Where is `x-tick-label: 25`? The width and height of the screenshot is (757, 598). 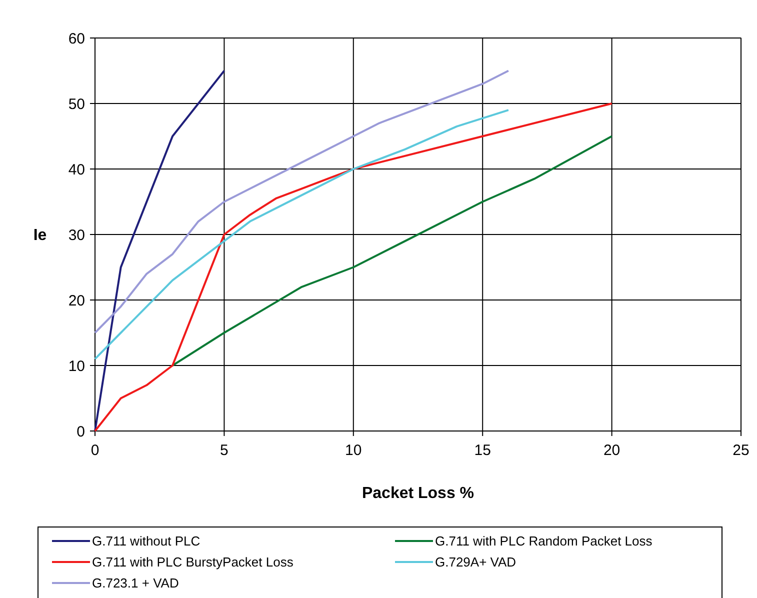 x-tick-label: 25 is located at coordinates (741, 450).